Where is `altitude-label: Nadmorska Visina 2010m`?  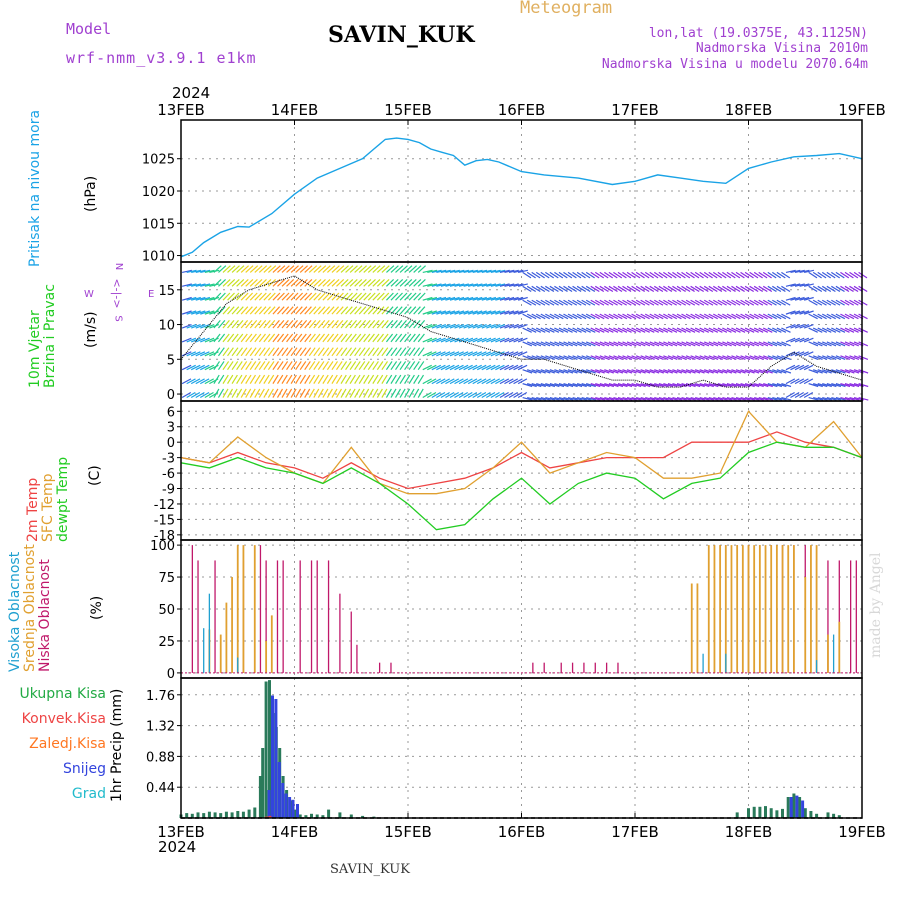 altitude-label: Nadmorska Visina 2010m is located at coordinates (781, 48).